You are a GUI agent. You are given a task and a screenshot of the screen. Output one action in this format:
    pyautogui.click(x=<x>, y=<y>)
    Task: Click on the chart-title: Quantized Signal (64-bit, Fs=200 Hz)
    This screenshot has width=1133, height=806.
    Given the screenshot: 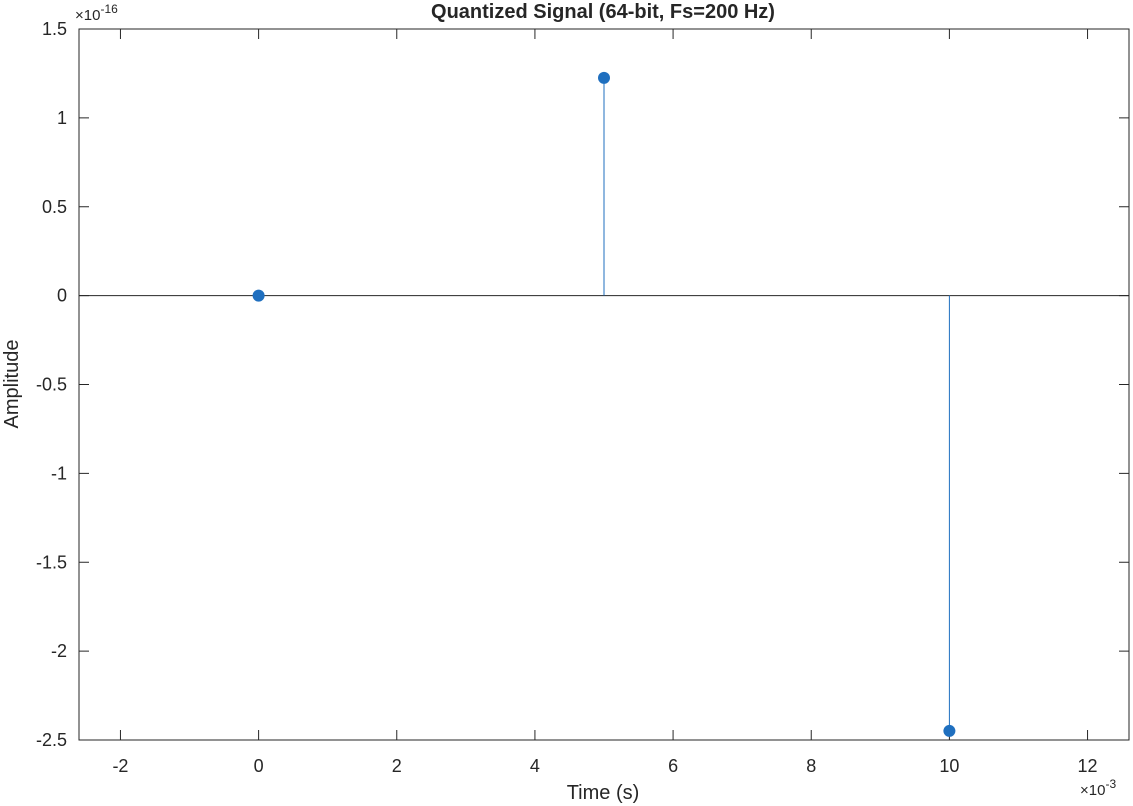 What is the action you would take?
    pyautogui.click(x=603, y=12)
    